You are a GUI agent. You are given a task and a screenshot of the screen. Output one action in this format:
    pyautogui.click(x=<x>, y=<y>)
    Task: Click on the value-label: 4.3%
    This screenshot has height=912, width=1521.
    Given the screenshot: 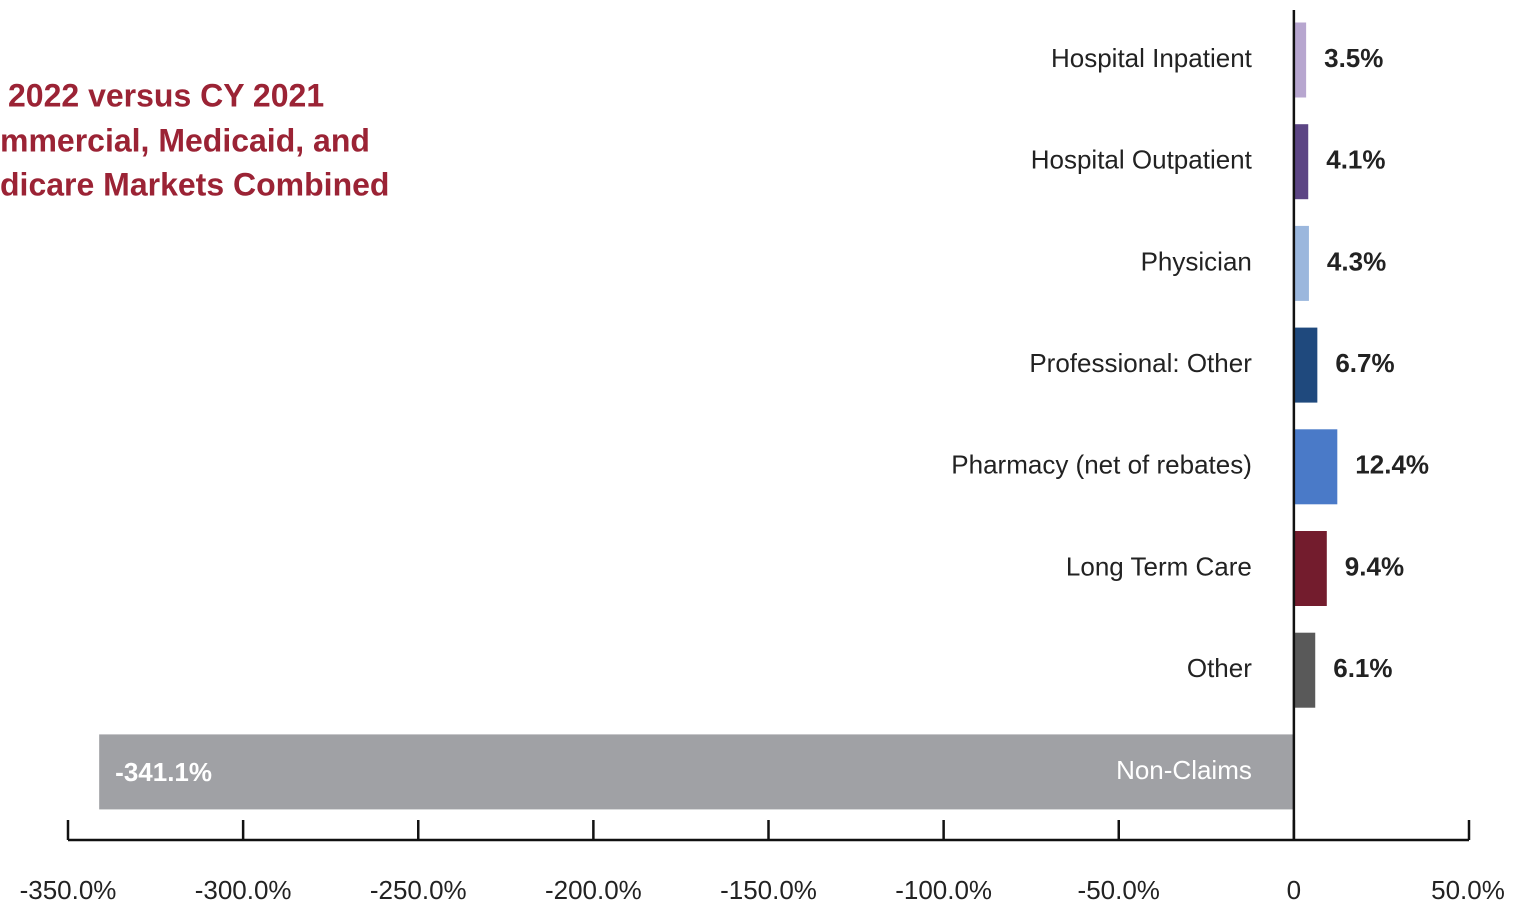 What is the action you would take?
    pyautogui.click(x=1356, y=261)
    